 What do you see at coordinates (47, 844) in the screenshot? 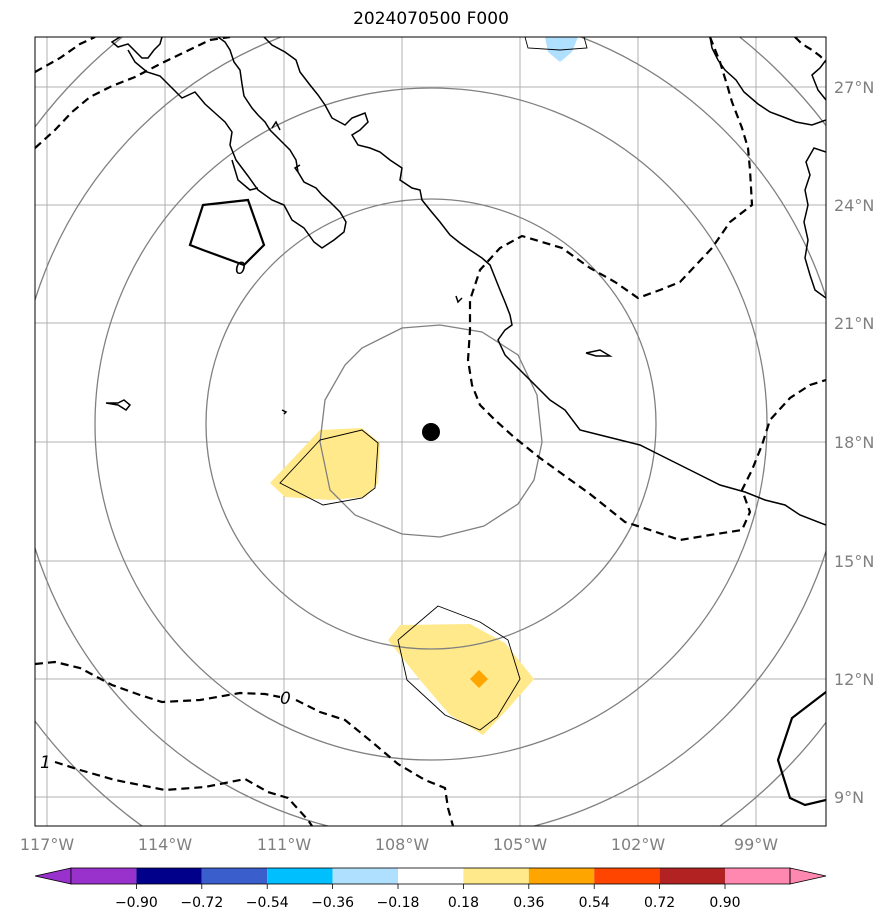
I see `lon-label: 117°W` at bounding box center [47, 844].